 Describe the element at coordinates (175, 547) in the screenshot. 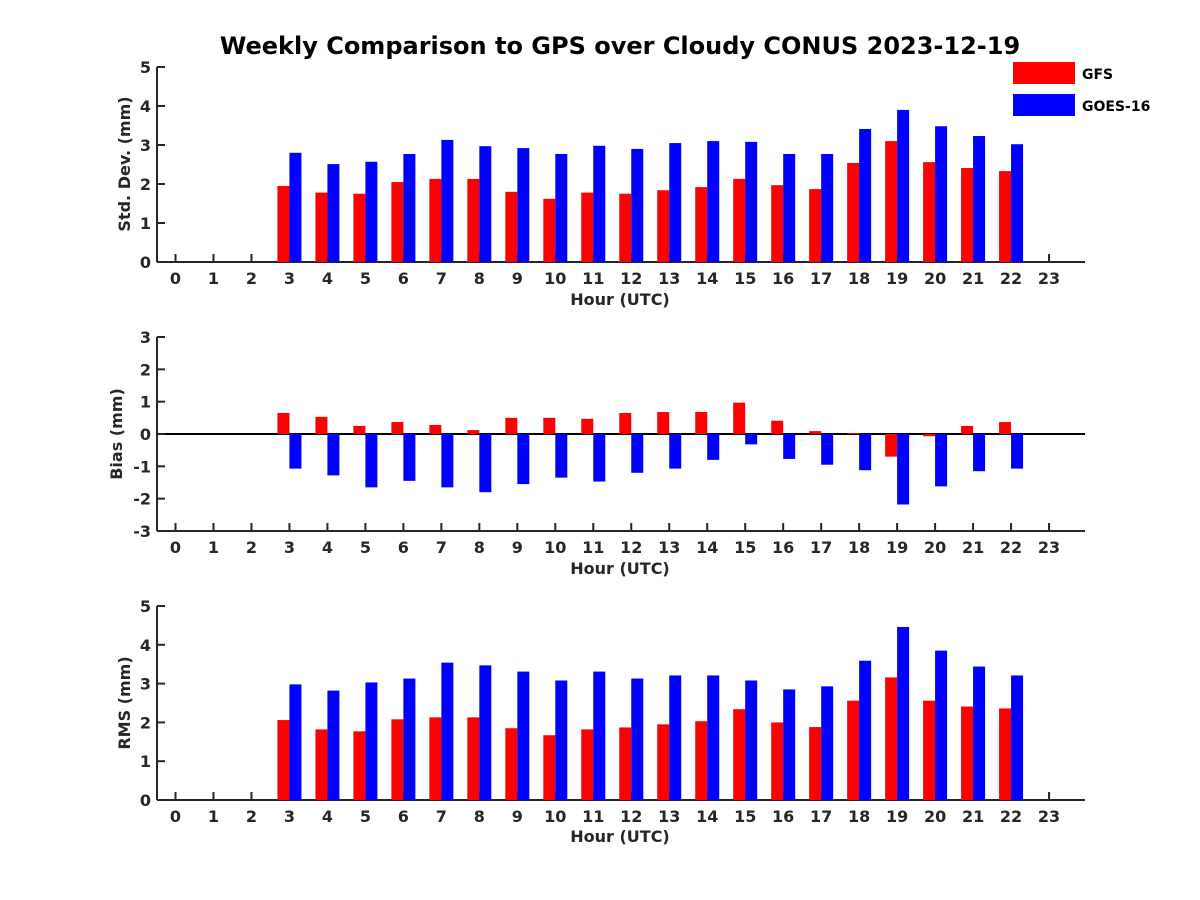

I see `x-tick-label: 0` at that location.